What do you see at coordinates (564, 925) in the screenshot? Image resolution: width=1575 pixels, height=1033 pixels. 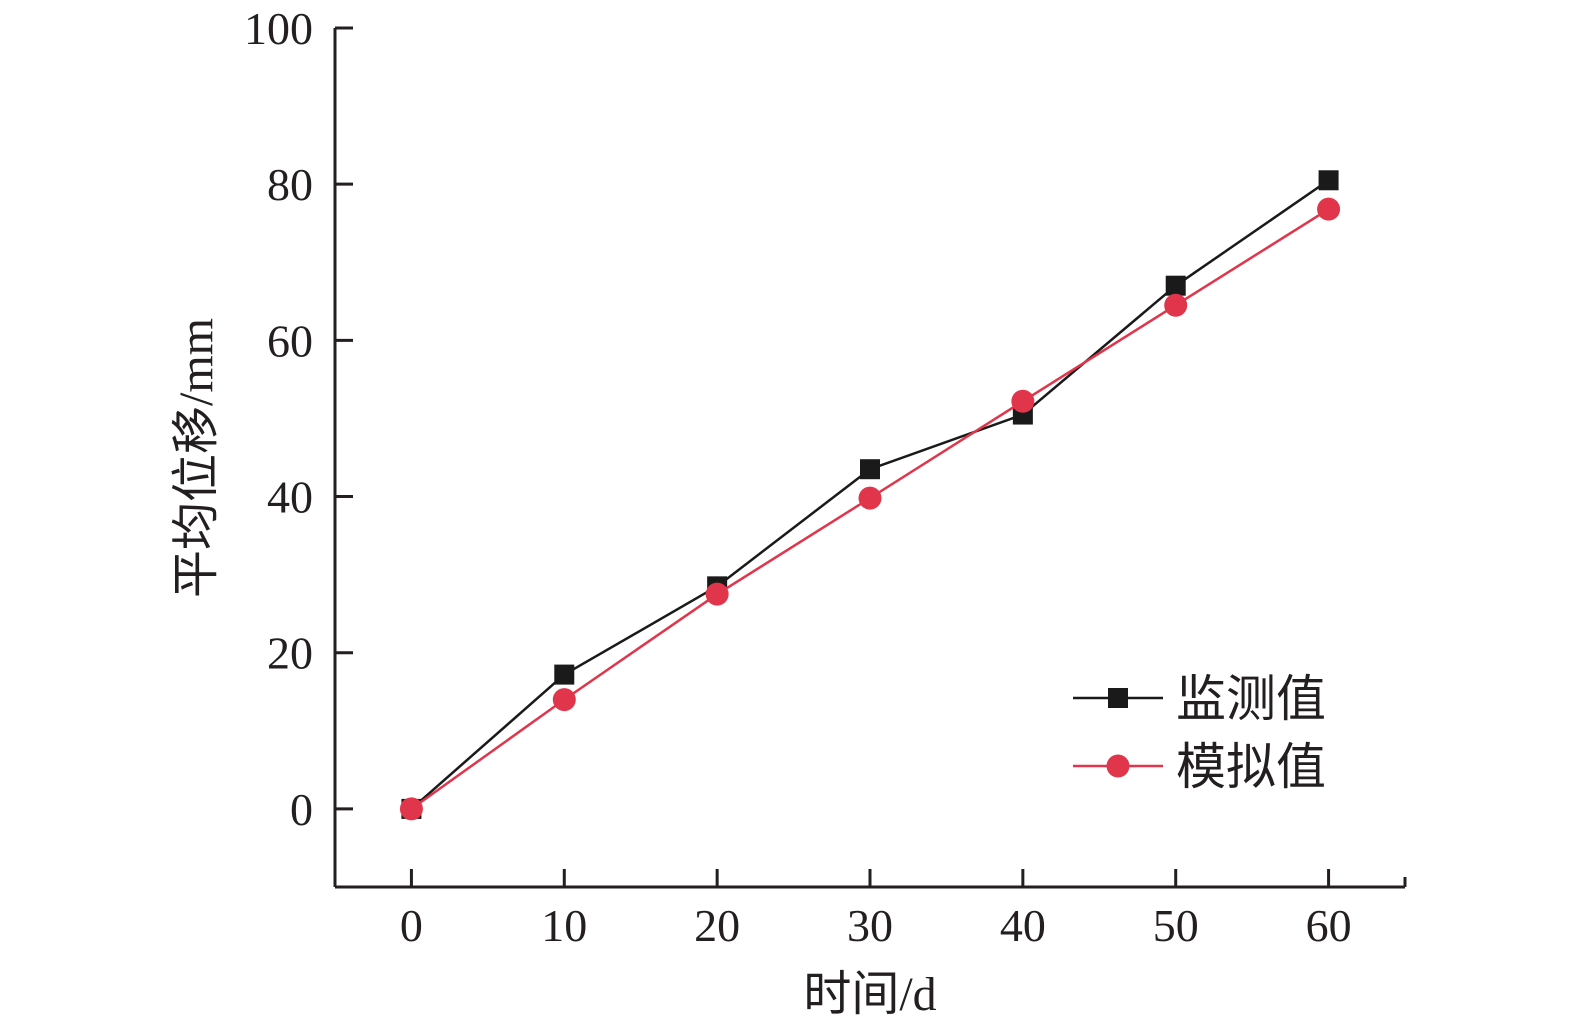 I see `x-tick-label: 10` at bounding box center [564, 925].